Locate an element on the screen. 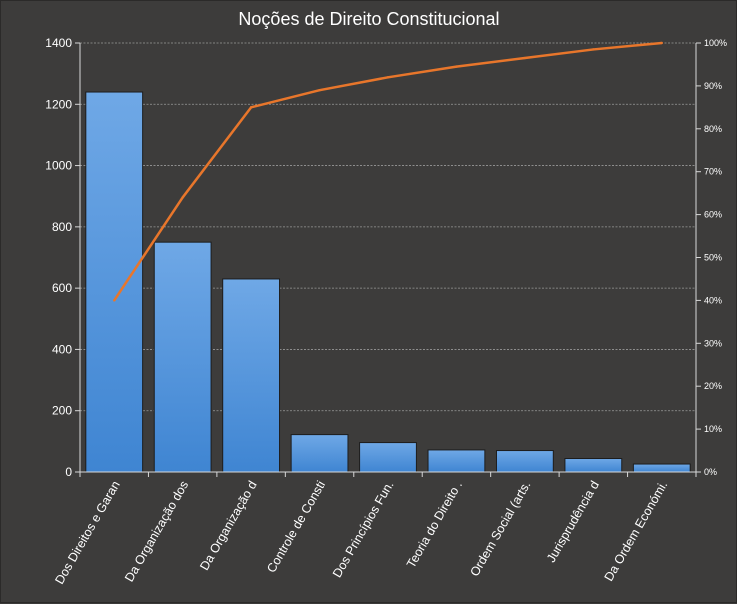 The image size is (737, 604). y-tick-label: 400 is located at coordinates (62, 349).